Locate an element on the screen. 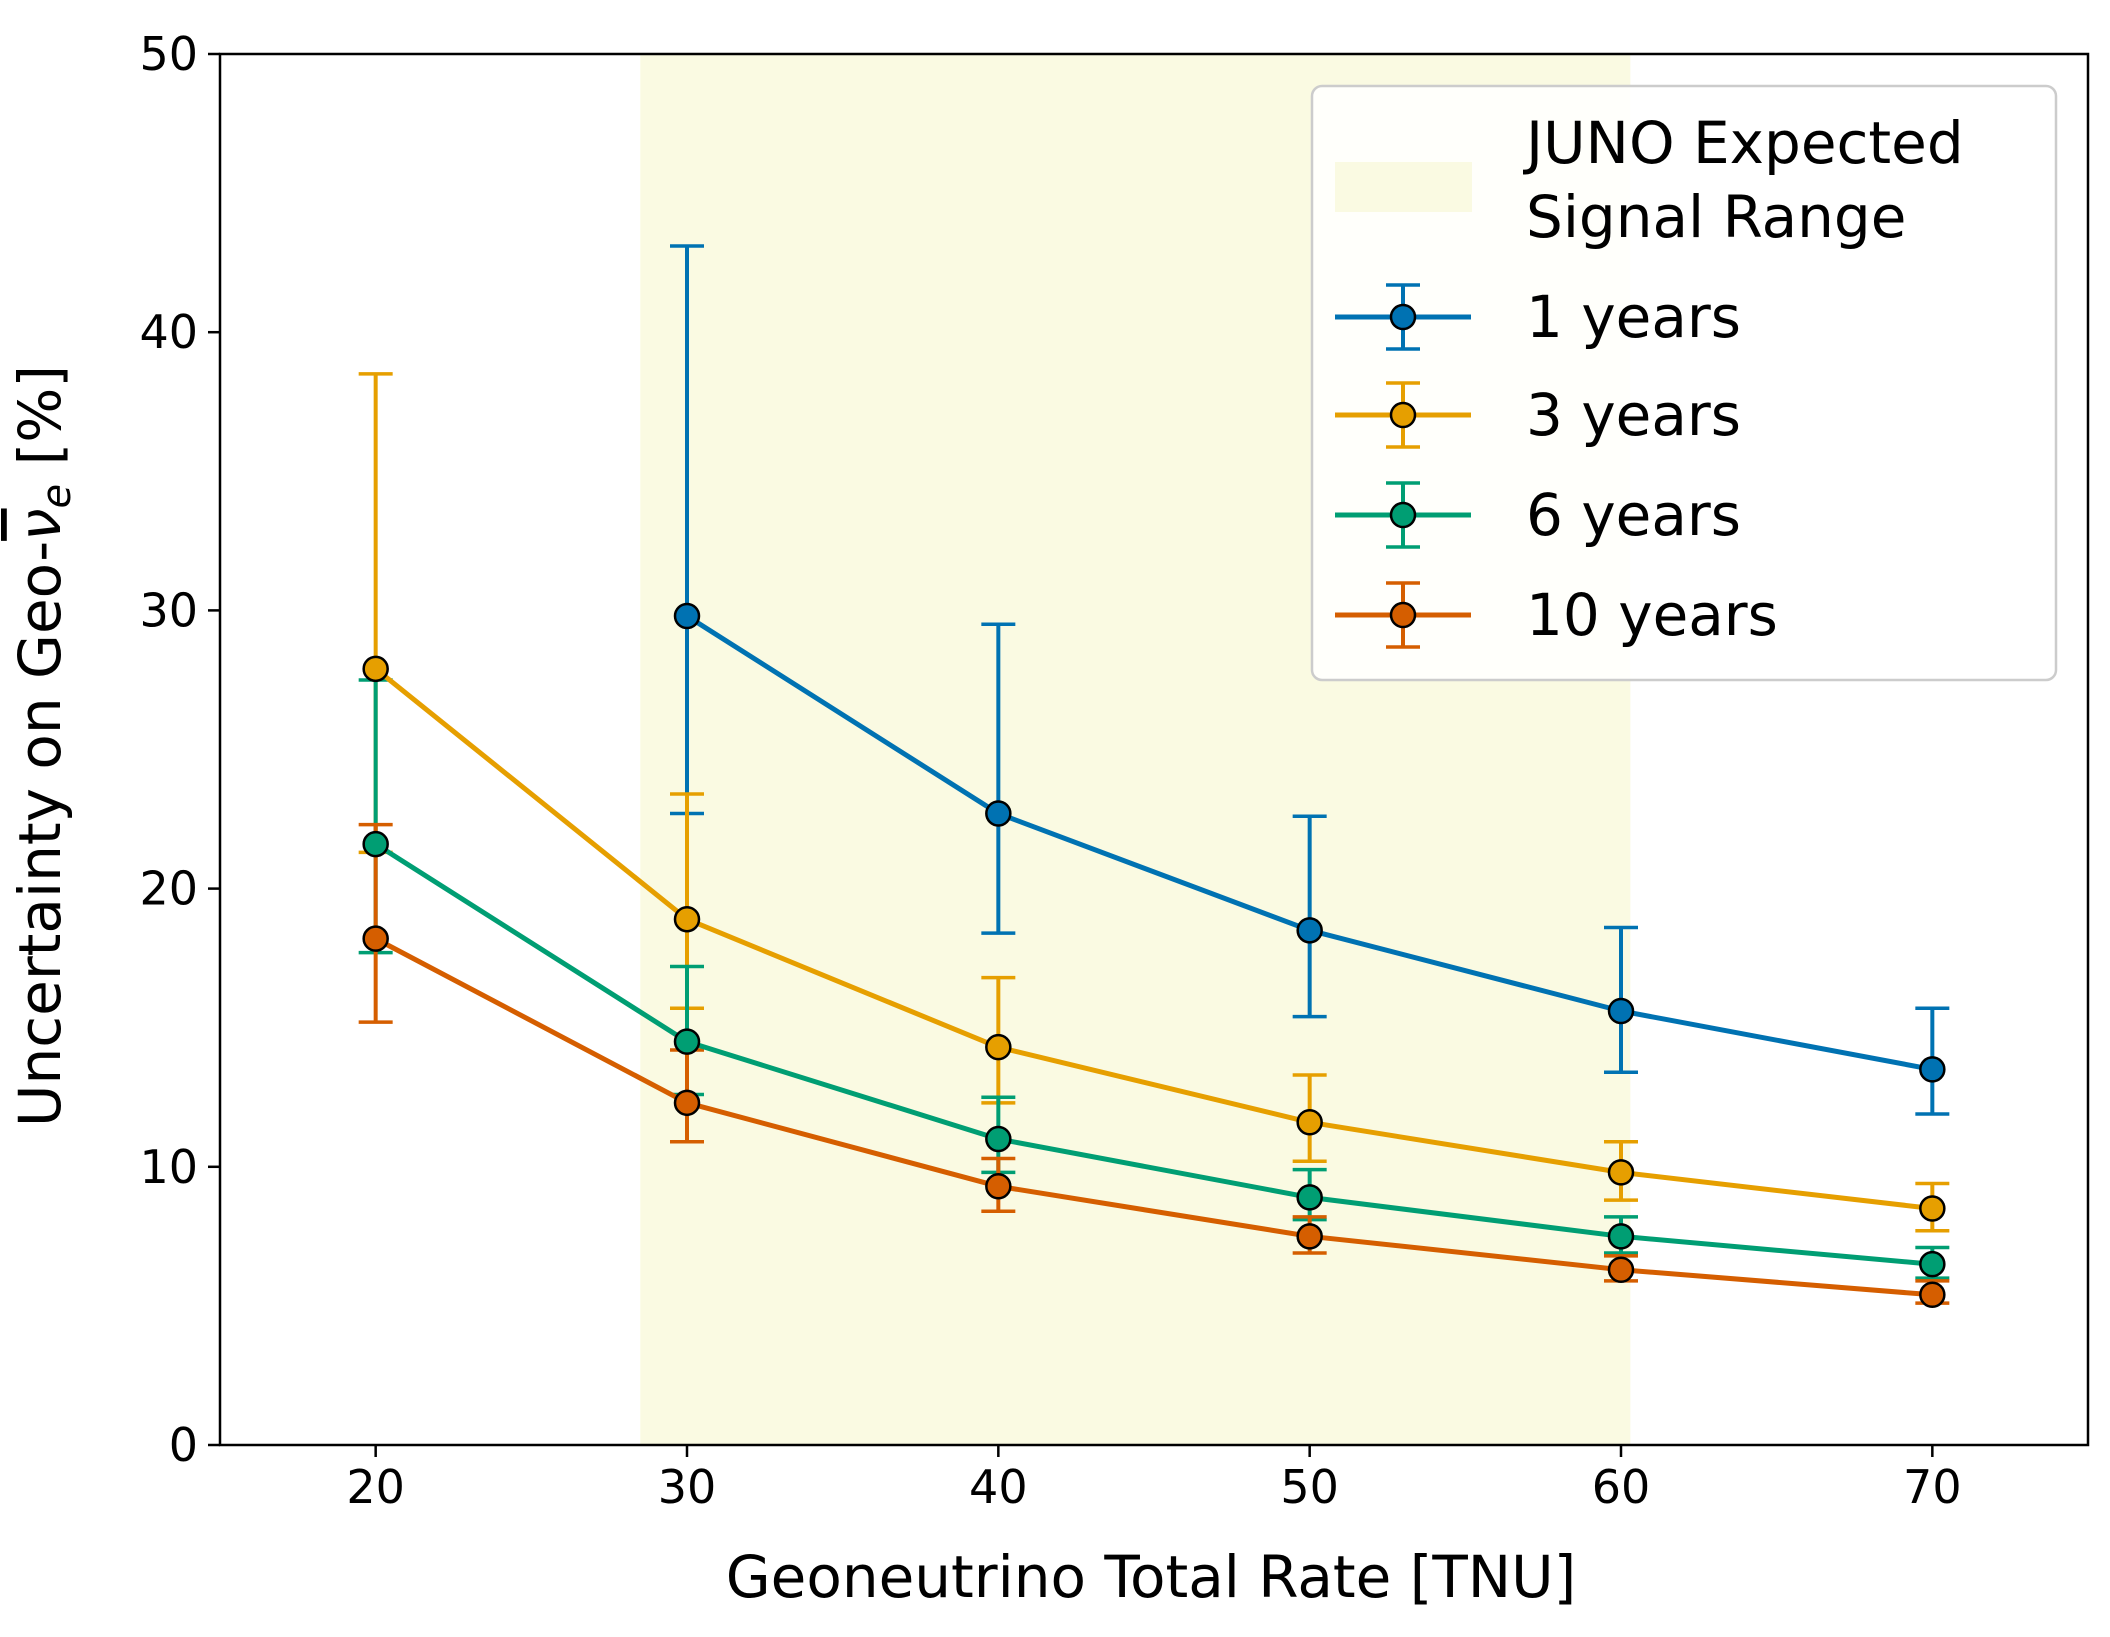  legend-band-label-line2: Signal Range is located at coordinates (1716, 217).